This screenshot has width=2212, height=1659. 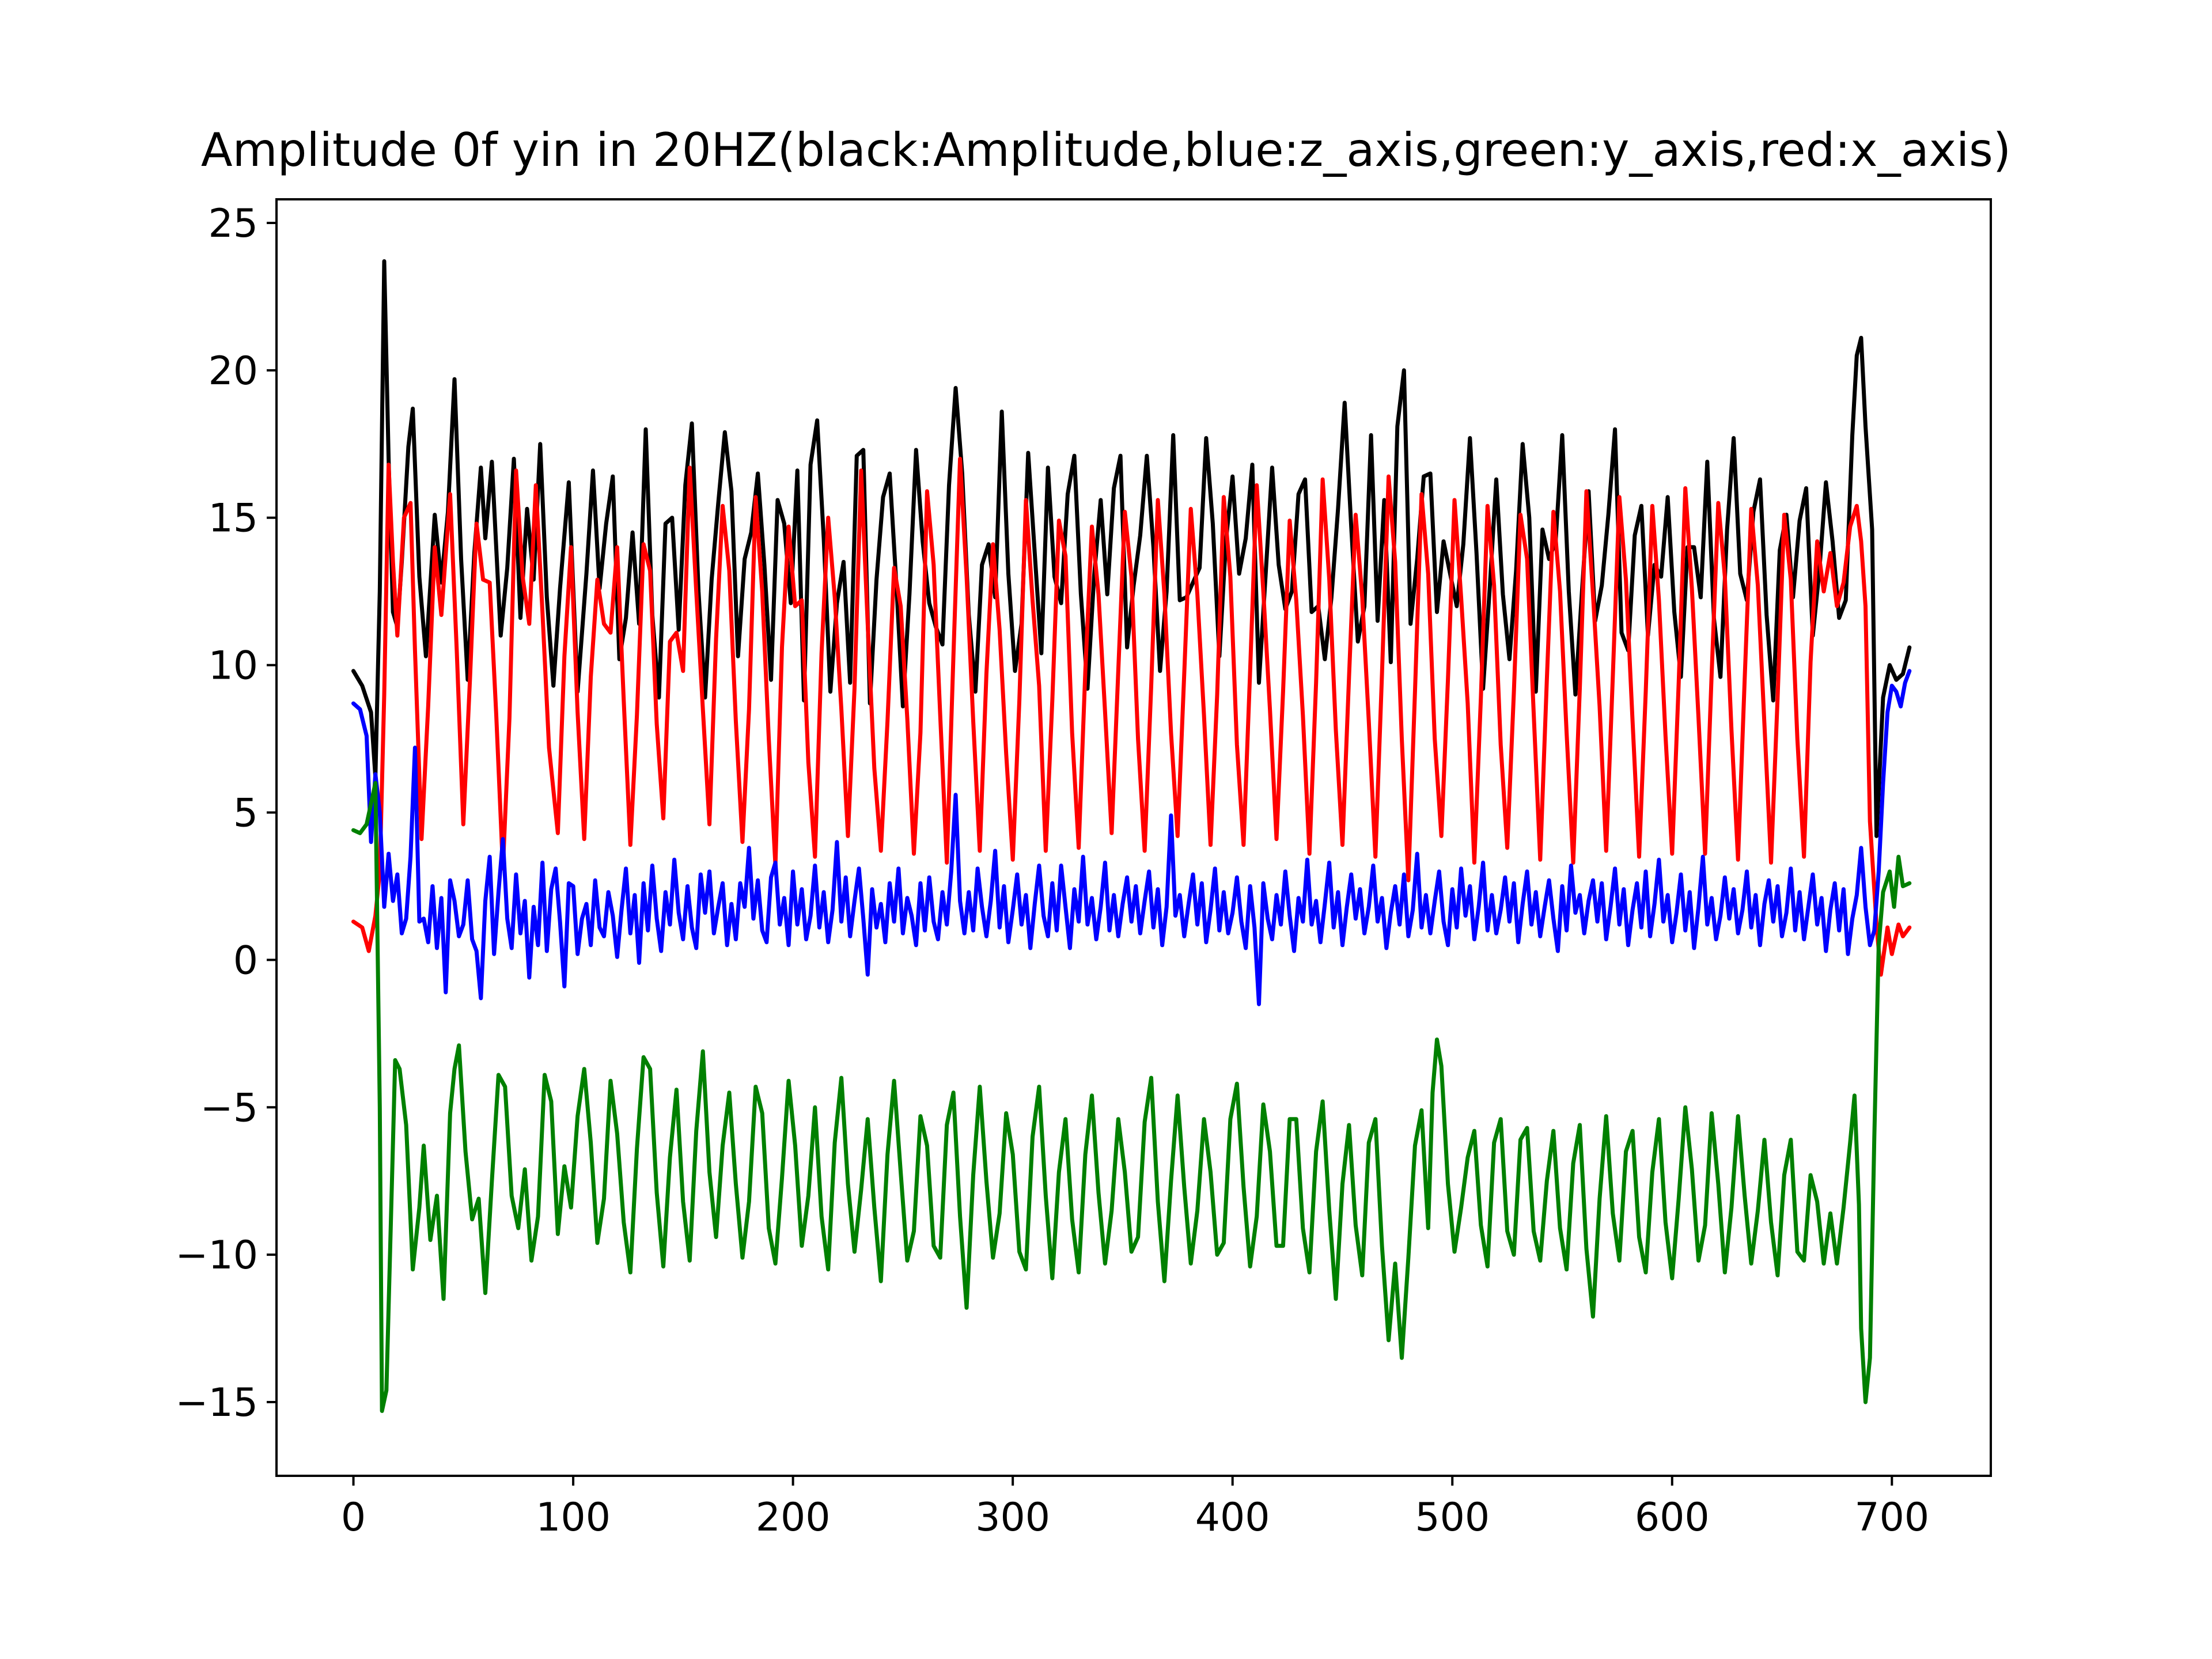 What do you see at coordinates (216, 1403) in the screenshot?
I see `y-tick-label: −15` at bounding box center [216, 1403].